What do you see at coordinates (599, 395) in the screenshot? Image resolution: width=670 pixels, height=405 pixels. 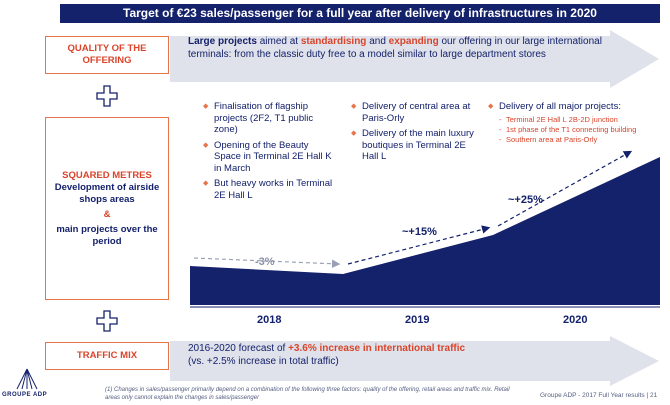 I see `footer-page-info: Groupe ADP - 2017 Full Year results | 21` at bounding box center [599, 395].